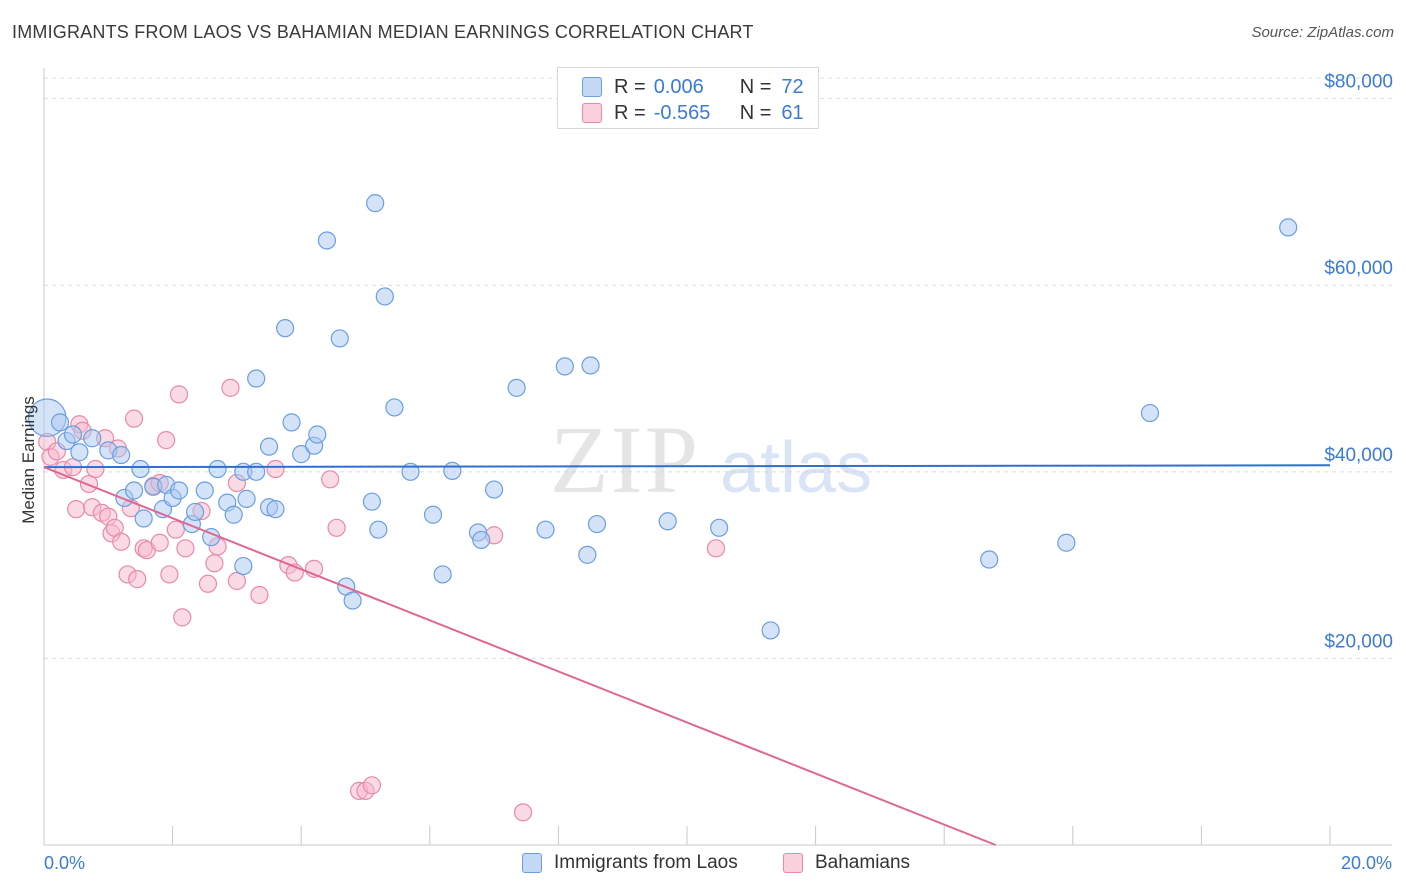 This screenshot has height=892, width=1406. I want to click on stats-legend-row-bahamians: R = -0.565 N = 61, so click(693, 113).